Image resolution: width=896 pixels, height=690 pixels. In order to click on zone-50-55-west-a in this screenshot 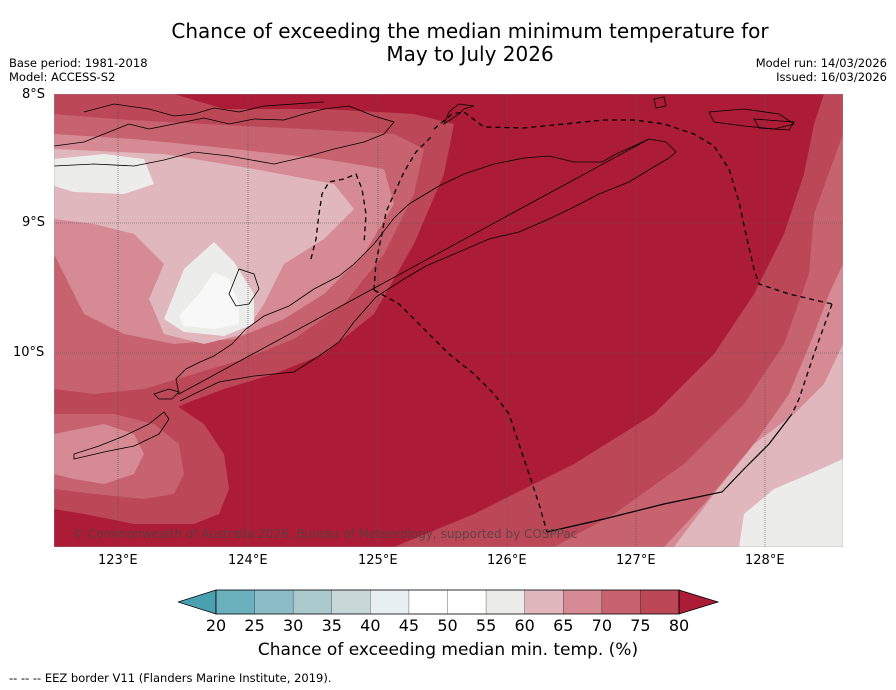, I will do `click(104, 174)`.